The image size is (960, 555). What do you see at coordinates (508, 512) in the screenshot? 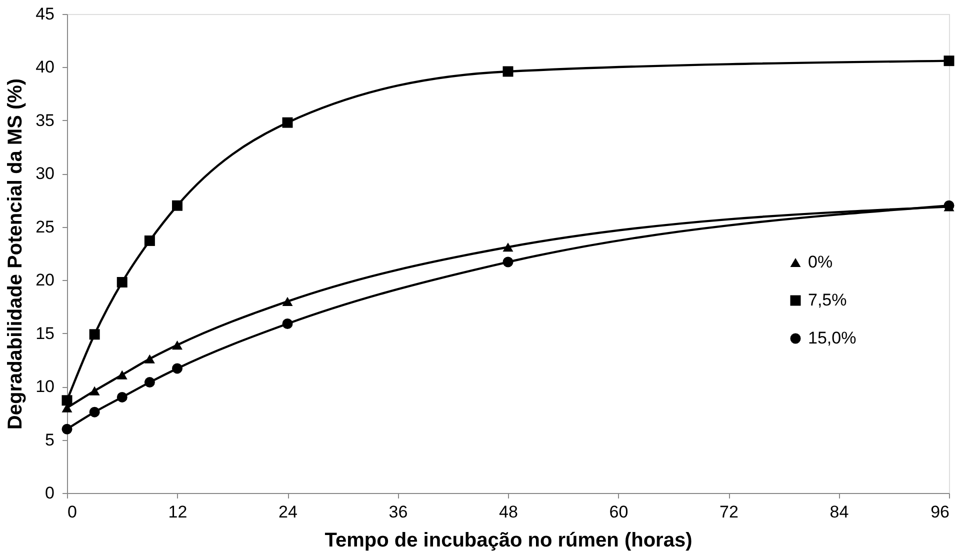
I see `x-tick-label: 48` at bounding box center [508, 512].